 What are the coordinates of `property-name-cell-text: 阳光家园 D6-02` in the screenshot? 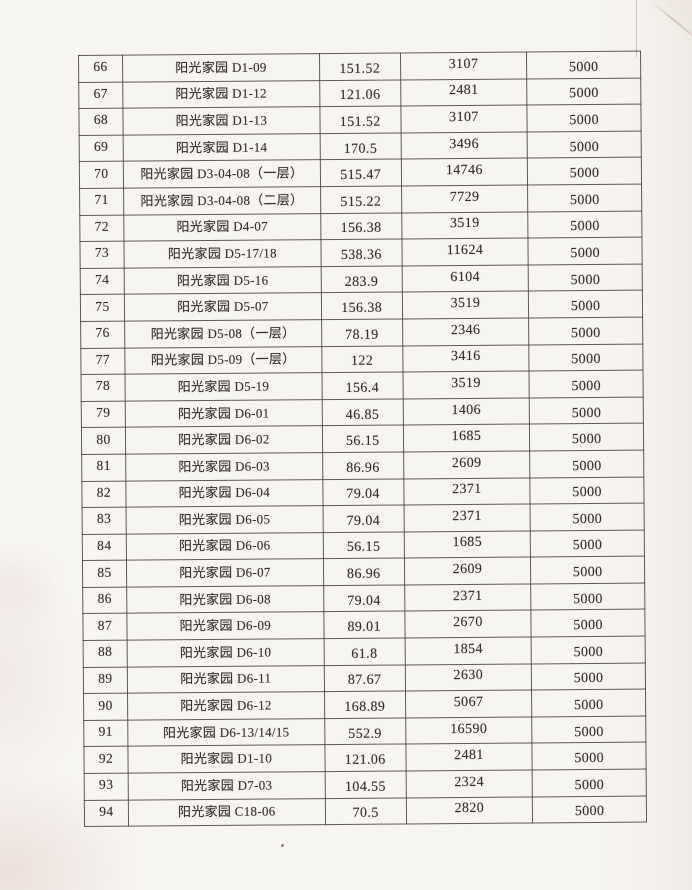 It's located at (224, 439).